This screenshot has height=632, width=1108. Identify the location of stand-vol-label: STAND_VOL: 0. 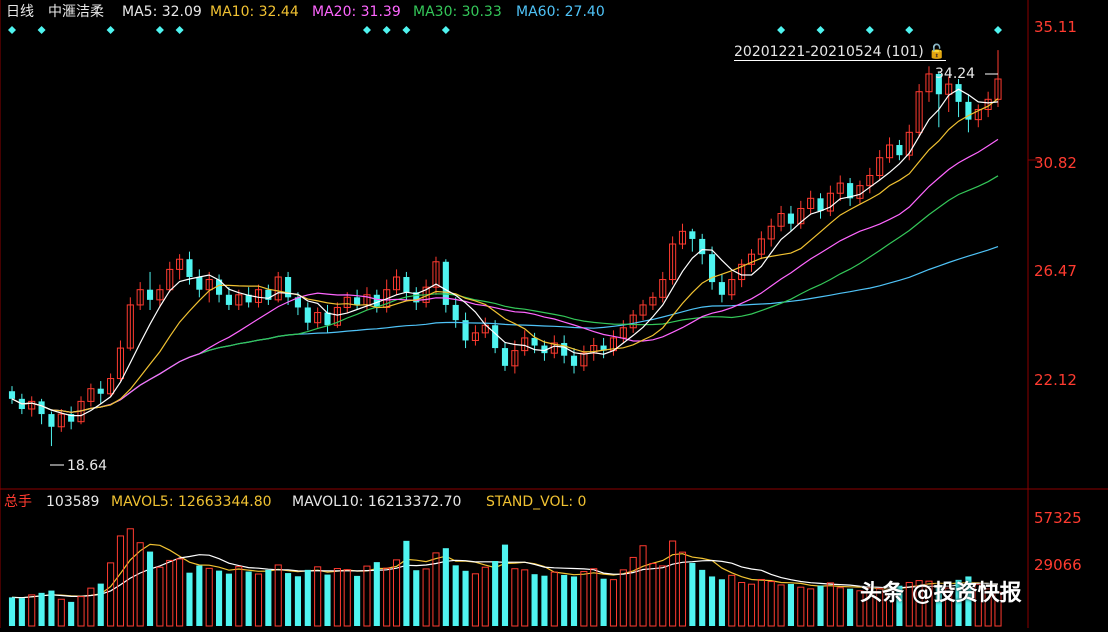
(536, 502).